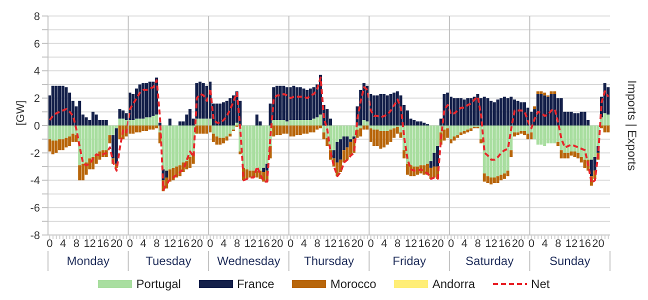 The height and width of the screenshot is (300, 648). Describe the element at coordinates (35, 181) in the screenshot. I see `y-tick-label: -4` at that location.